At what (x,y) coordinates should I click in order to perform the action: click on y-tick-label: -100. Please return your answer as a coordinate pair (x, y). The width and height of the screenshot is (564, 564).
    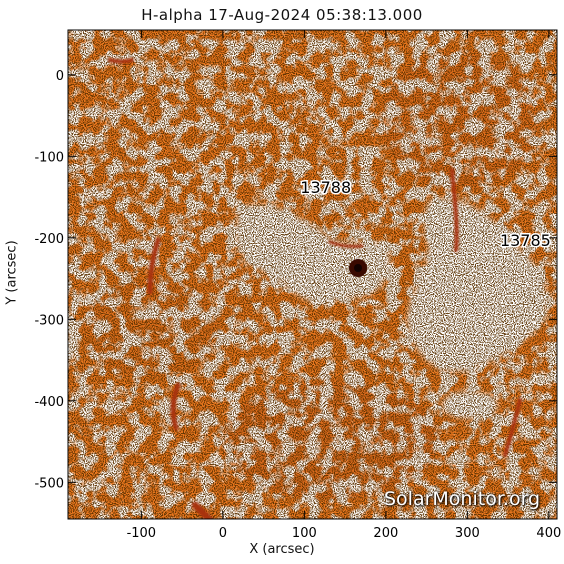
    Looking at the image, I should click on (49, 157).